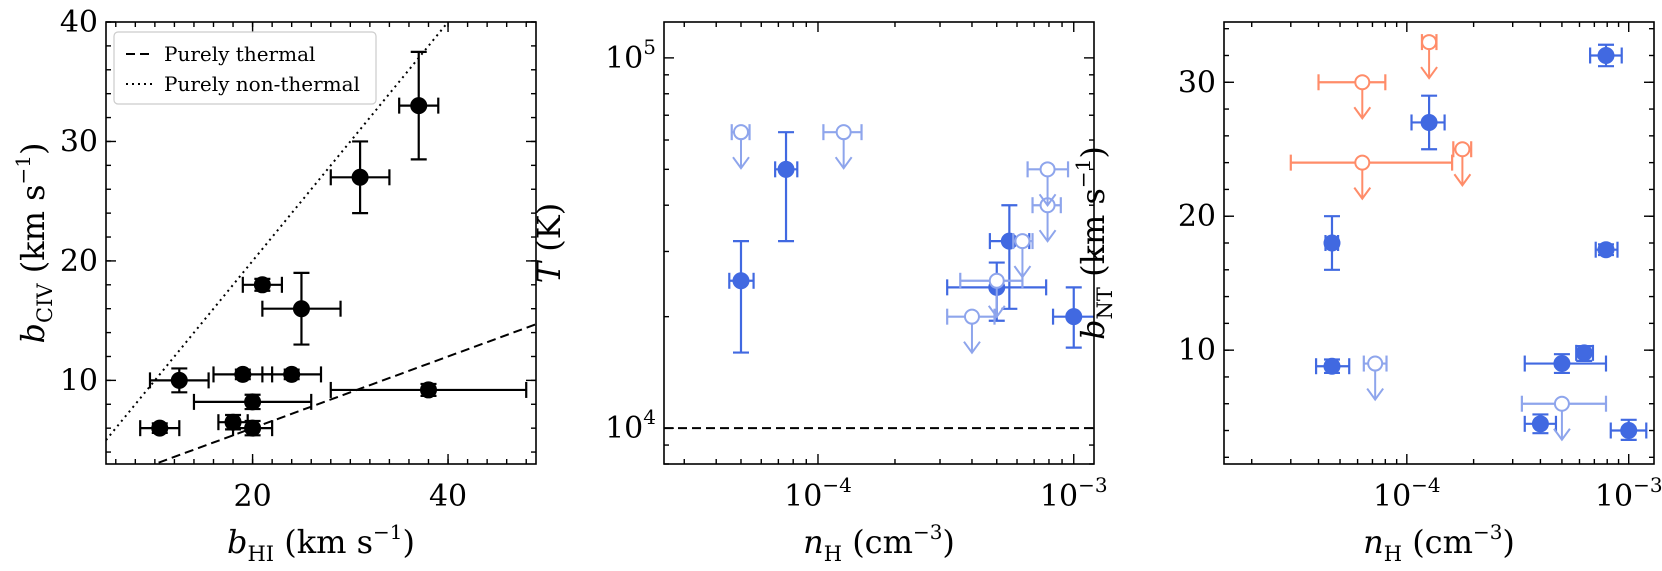  Describe the element at coordinates (79, 22) in the screenshot. I see `y-tick-label: 40` at that location.